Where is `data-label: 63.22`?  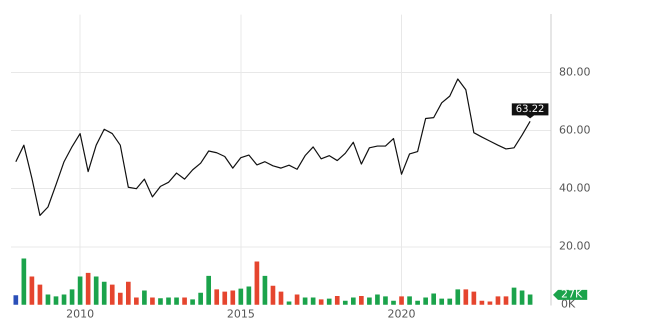 data-label: 63.22 is located at coordinates (530, 109).